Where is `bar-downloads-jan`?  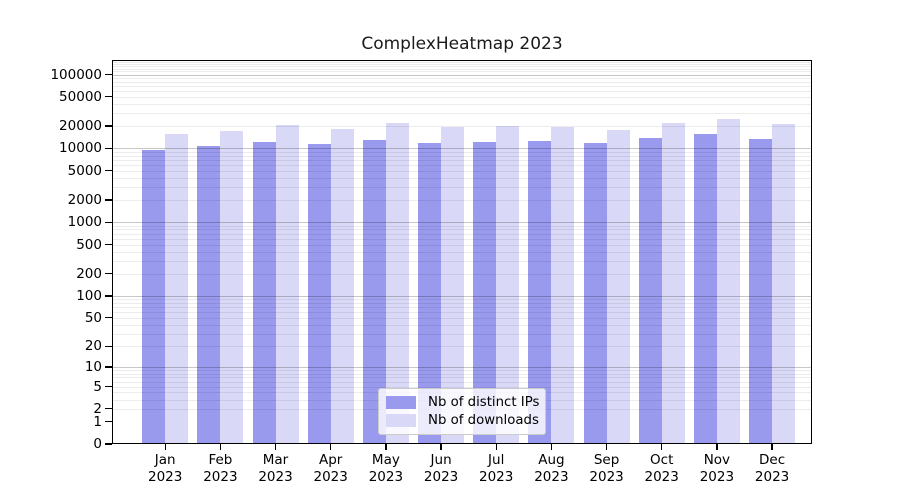
bar-downloads-jan is located at coordinates (177, 288).